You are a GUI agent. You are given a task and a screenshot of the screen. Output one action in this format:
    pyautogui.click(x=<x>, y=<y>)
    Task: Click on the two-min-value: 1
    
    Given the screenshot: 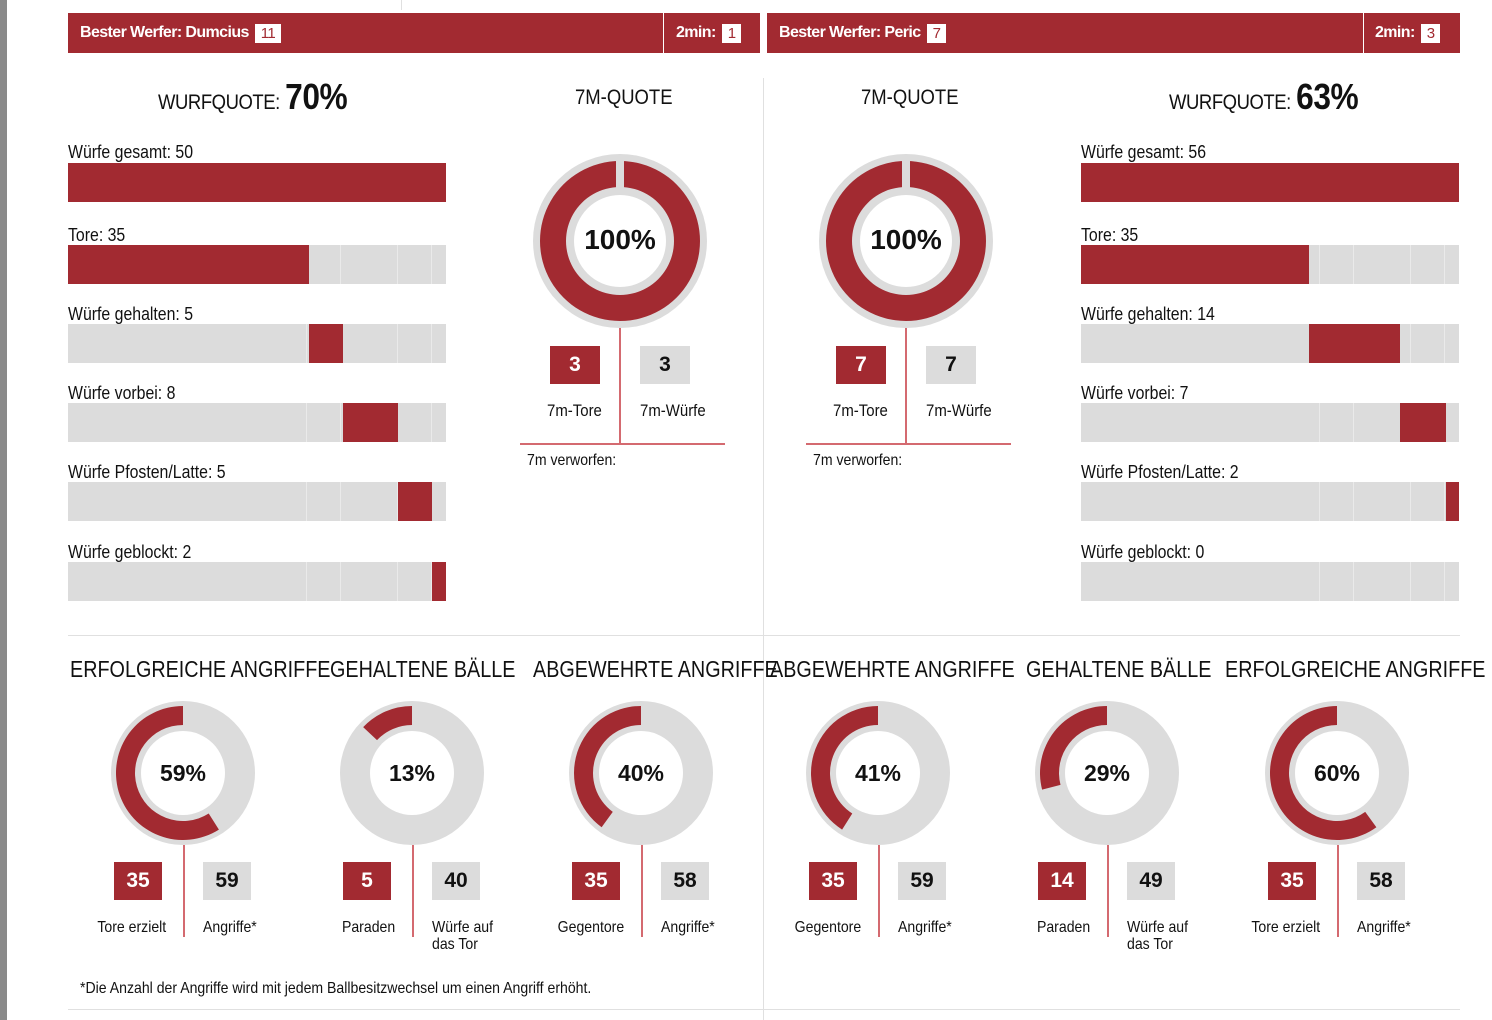 What is the action you would take?
    pyautogui.click(x=731, y=33)
    